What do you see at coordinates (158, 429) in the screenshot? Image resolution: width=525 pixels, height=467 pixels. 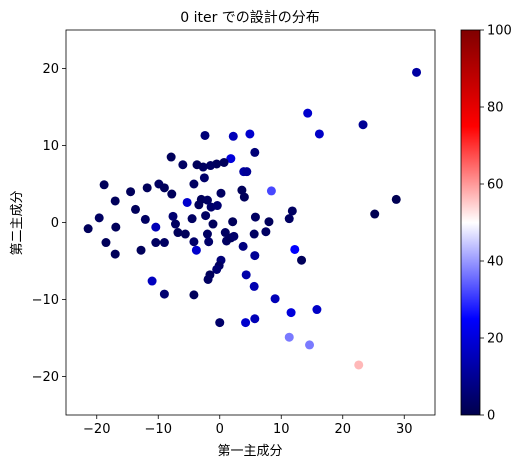 I see `x-tick-label: −10` at bounding box center [158, 429].